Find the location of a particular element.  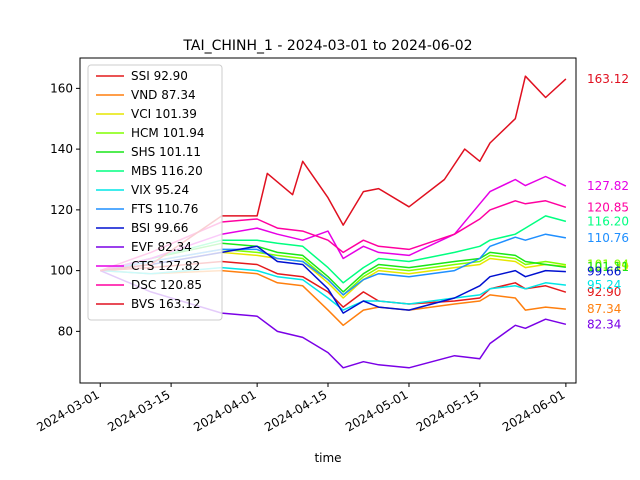

end-label-11: 120.85 is located at coordinates (608, 207).